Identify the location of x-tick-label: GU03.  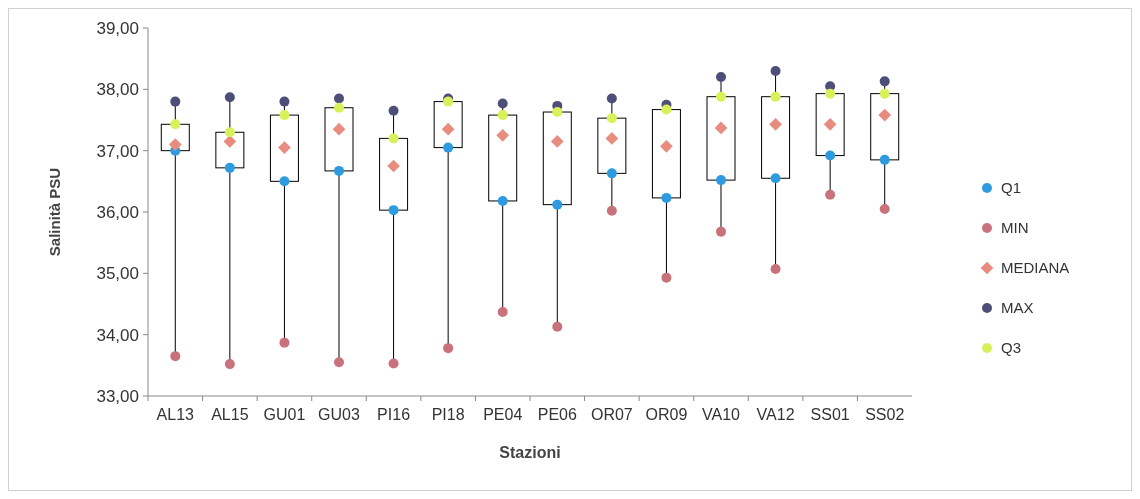
(339, 414).